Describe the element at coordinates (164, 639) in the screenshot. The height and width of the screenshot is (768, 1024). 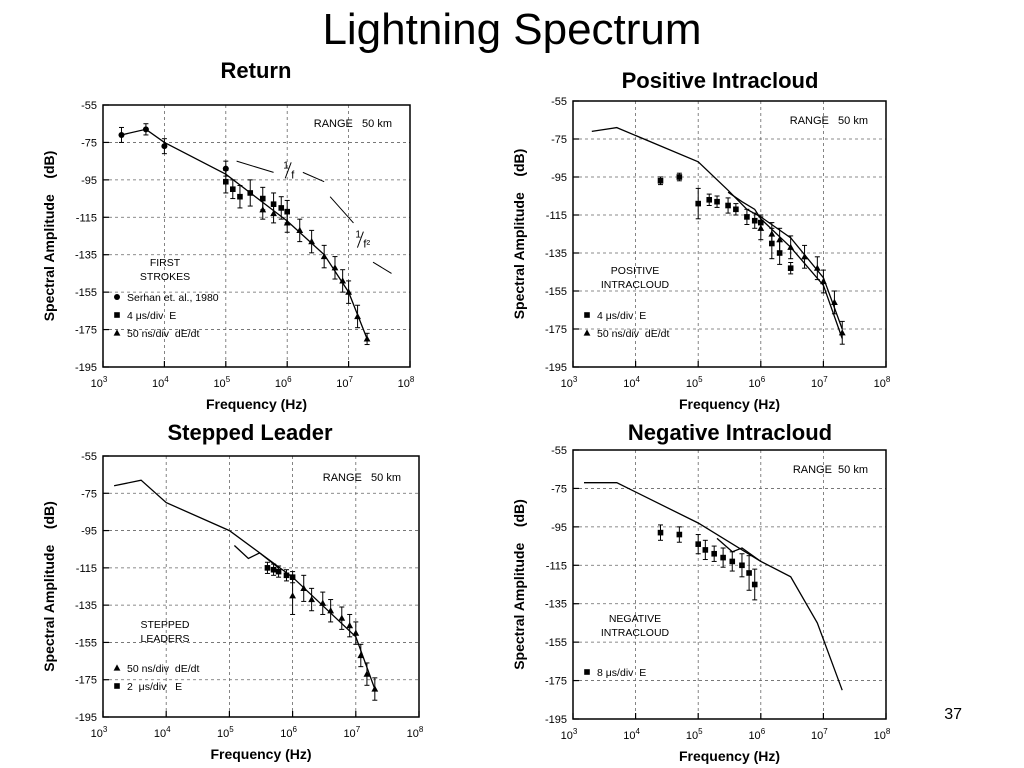
I see `category-label-line: LEADERS` at that location.